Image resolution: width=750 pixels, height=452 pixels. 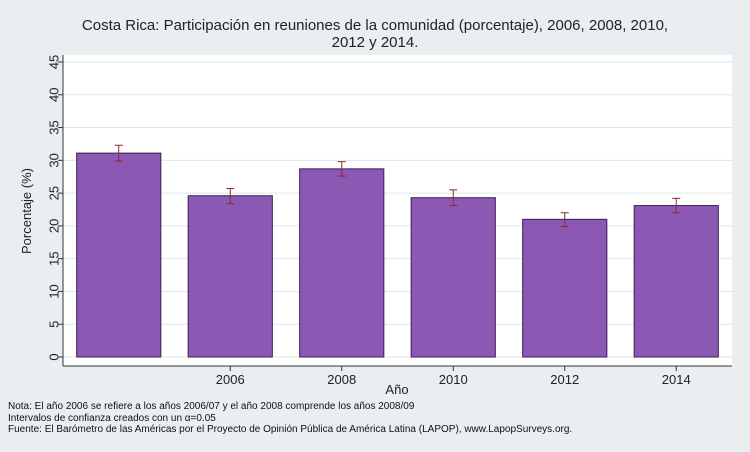 I want to click on x-axis: 2006 2008 2010 2012 2014, so click(x=397, y=376).